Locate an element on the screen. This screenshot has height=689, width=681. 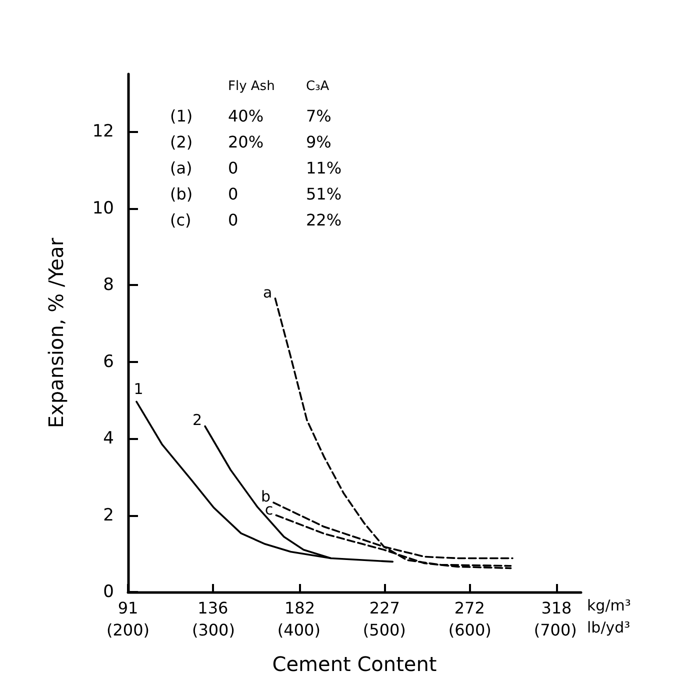
x-tick-label: 91 is located at coordinates (128, 608).